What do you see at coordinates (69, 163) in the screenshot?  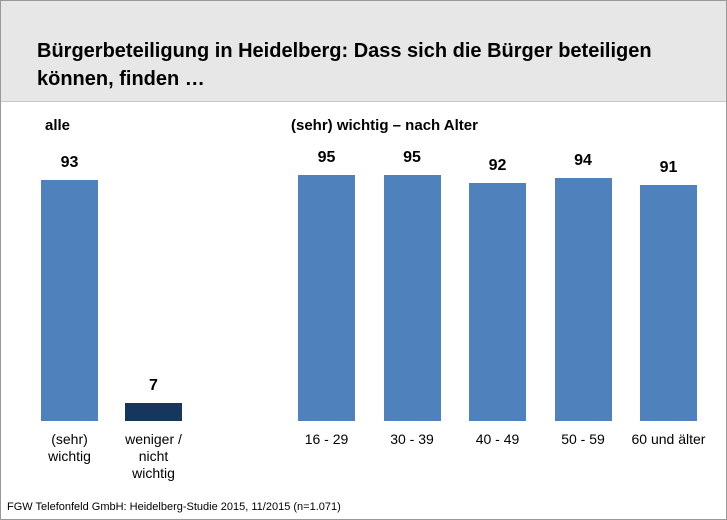 I see `value-label: 93` at bounding box center [69, 163].